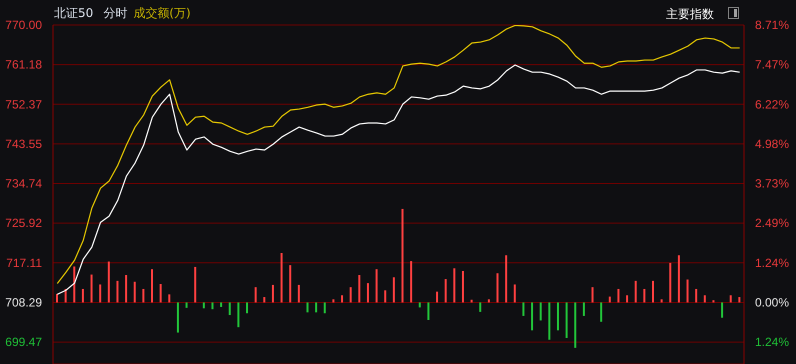 The image size is (796, 364). What do you see at coordinates (162, 13) in the screenshot?
I see `text: 成交额(万)` at bounding box center [162, 13].